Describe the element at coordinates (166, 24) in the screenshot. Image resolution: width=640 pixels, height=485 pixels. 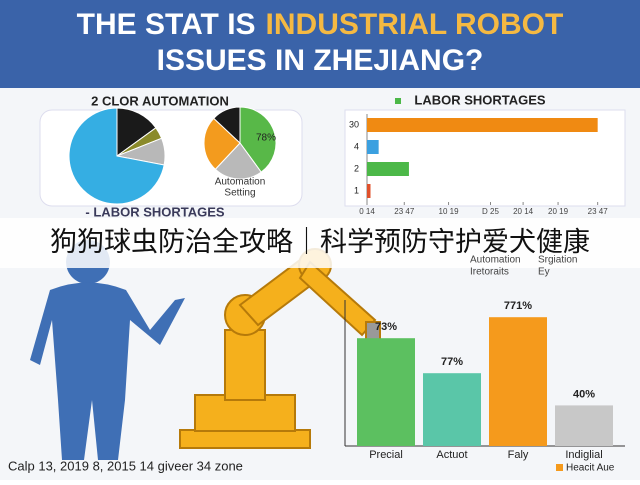
I see `title-part: THE STAT IS` at that location.